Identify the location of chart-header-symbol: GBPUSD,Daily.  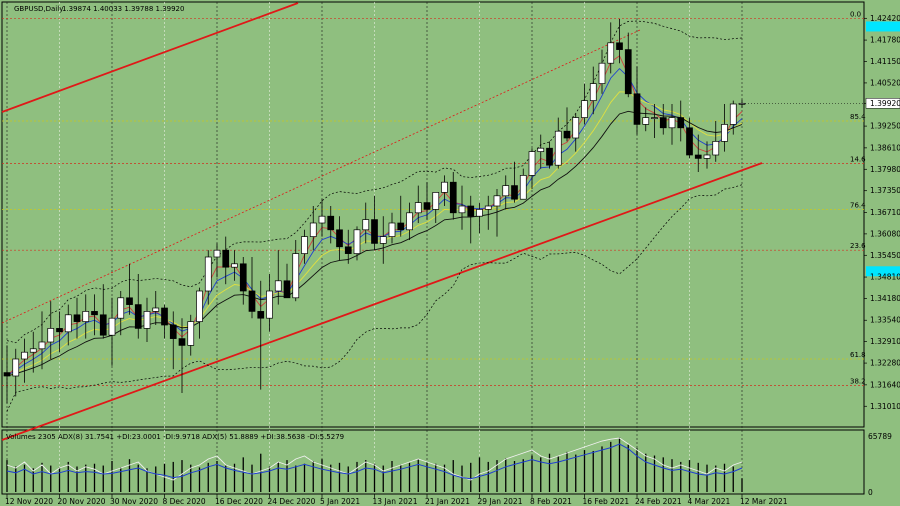
(38, 9).